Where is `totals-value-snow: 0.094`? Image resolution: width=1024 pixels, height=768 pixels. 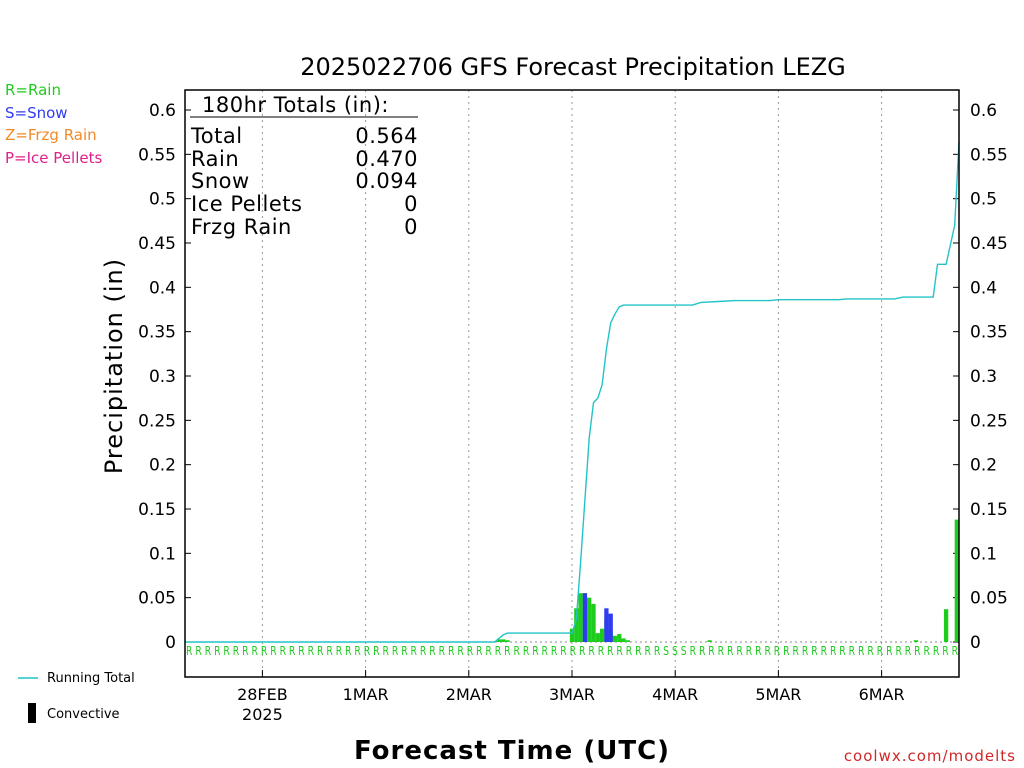
totals-value-snow: 0.094 is located at coordinates (386, 181).